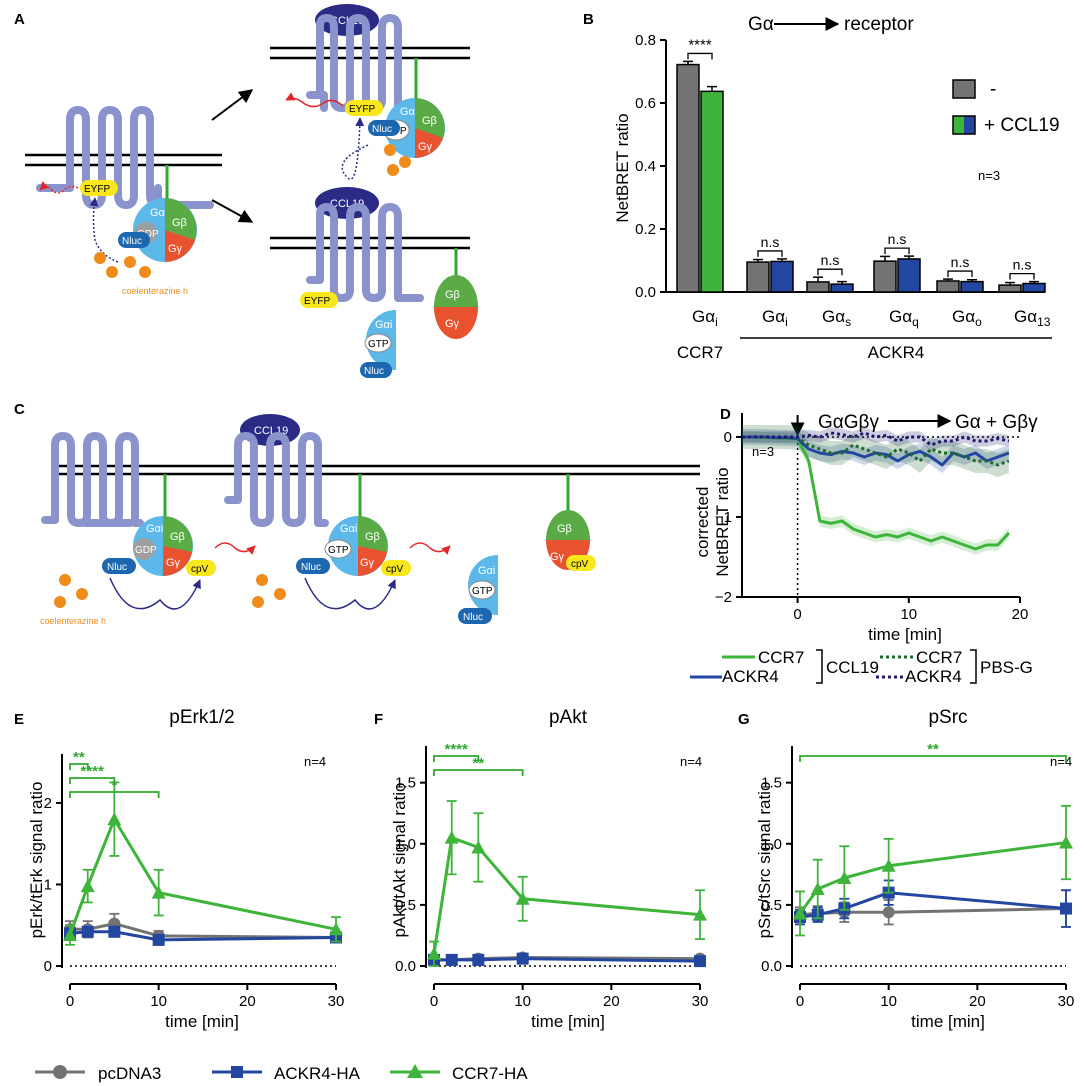  What do you see at coordinates (201, 717) in the screenshot?
I see `chart-e-title: pErk1/2` at bounding box center [201, 717].